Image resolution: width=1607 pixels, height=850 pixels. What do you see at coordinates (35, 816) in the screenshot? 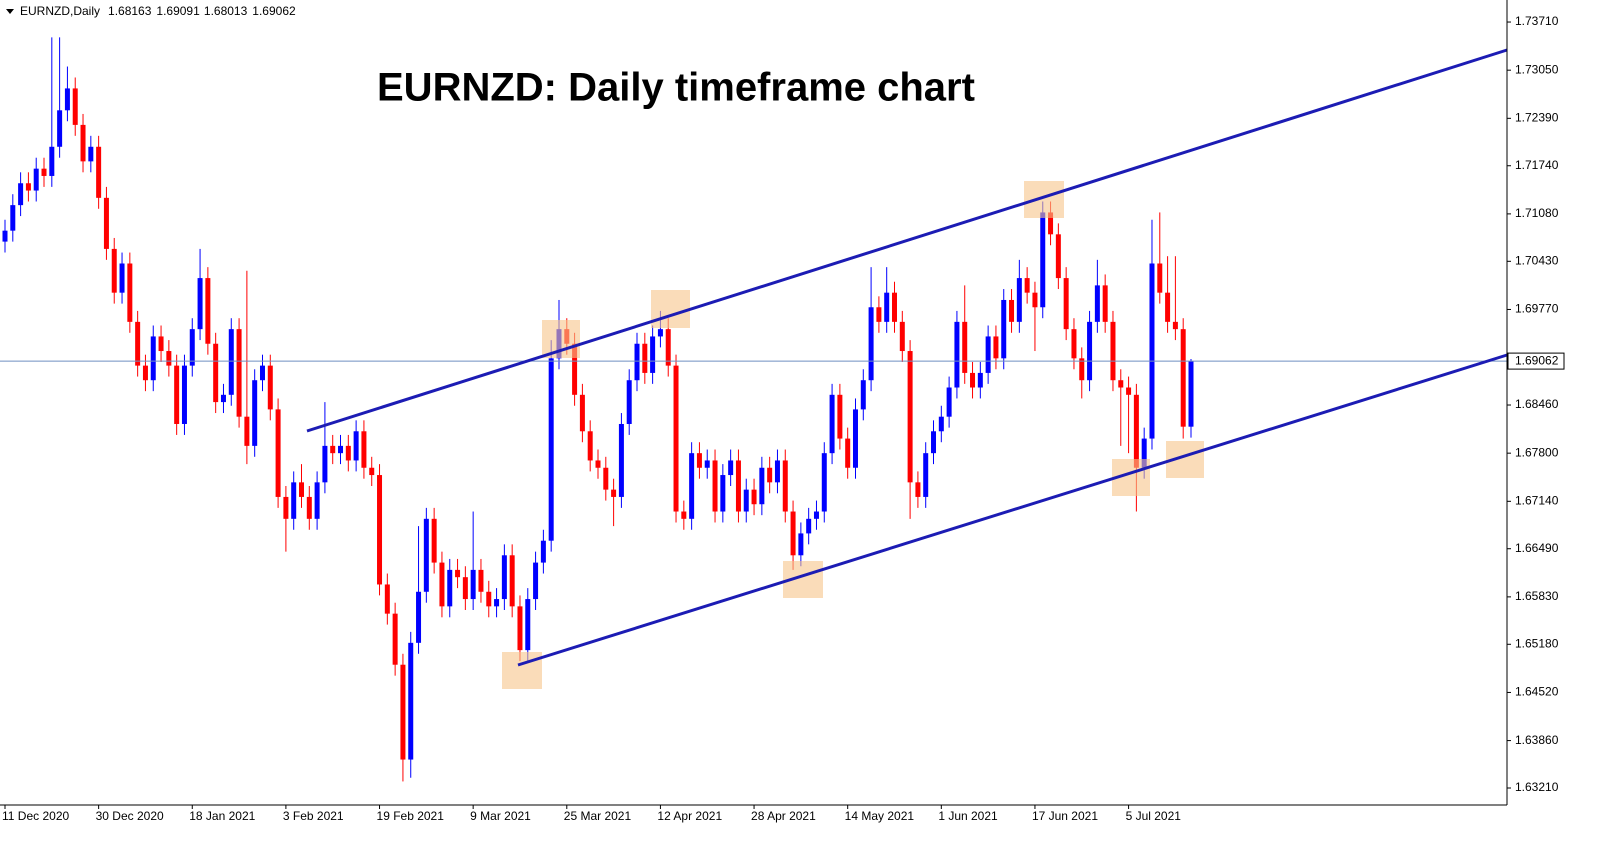
I see `x-tick-label: 11 Dec 2020` at bounding box center [35, 816].